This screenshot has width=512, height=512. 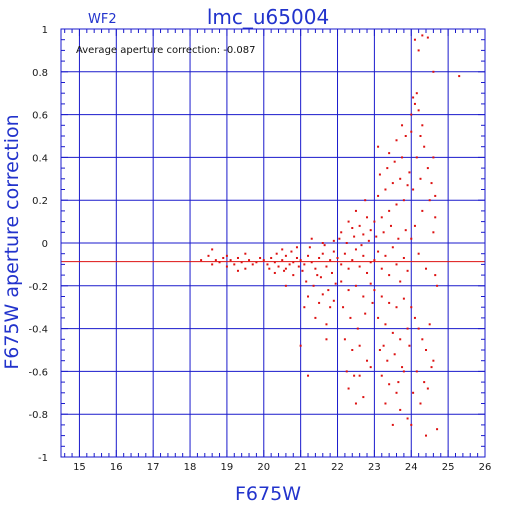 What do you see at coordinates (40, 158) in the screenshot?
I see `y-tick-label: 0.4` at bounding box center [40, 158].